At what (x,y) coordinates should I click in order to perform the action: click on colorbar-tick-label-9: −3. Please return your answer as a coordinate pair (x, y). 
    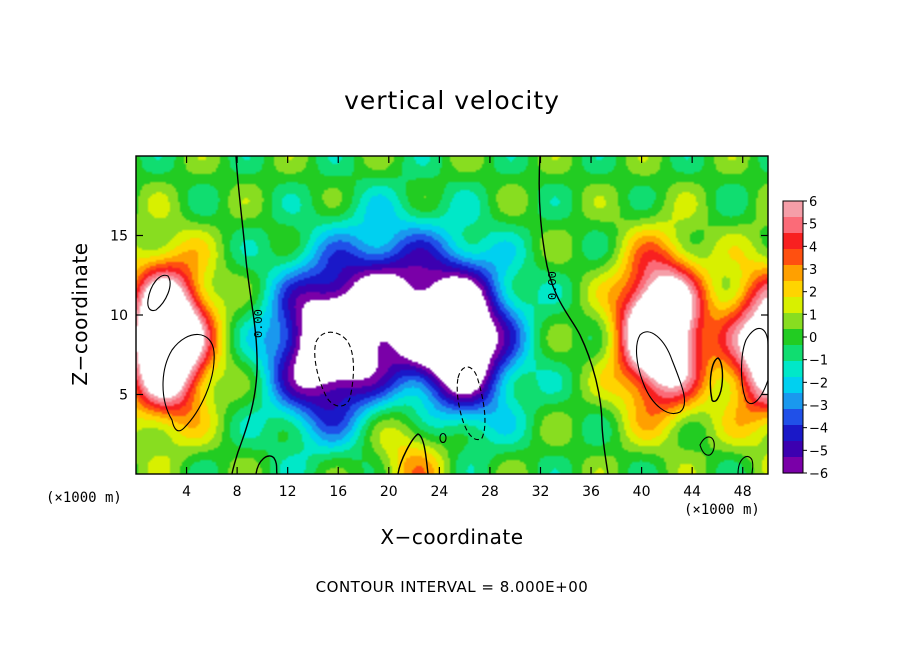
    Looking at the image, I should click on (818, 406).